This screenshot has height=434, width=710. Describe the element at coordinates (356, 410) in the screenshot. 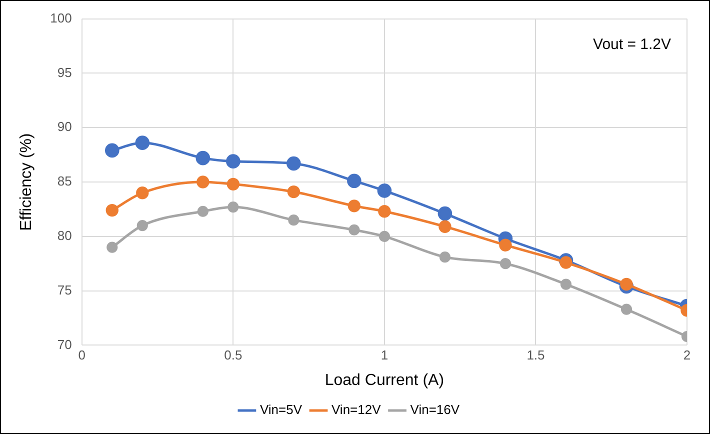

I see `legend-label: Vin=12V` at that location.